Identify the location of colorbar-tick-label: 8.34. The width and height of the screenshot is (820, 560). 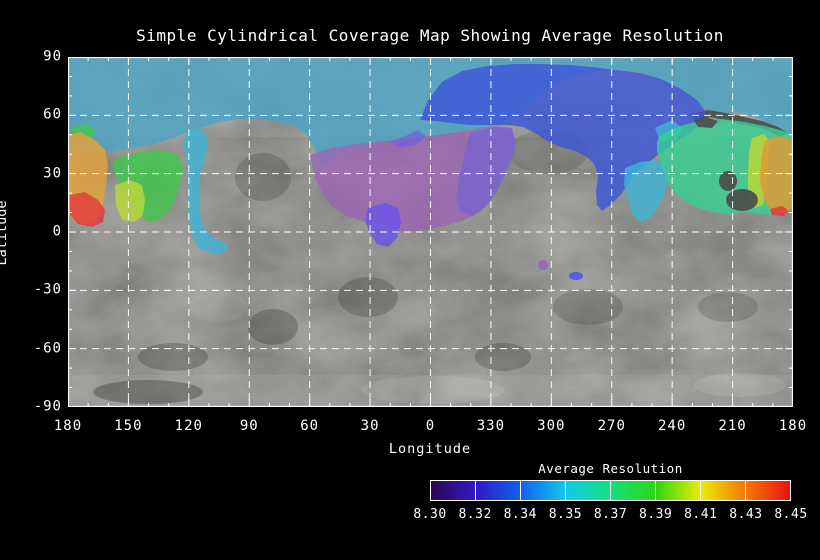
(520, 514).